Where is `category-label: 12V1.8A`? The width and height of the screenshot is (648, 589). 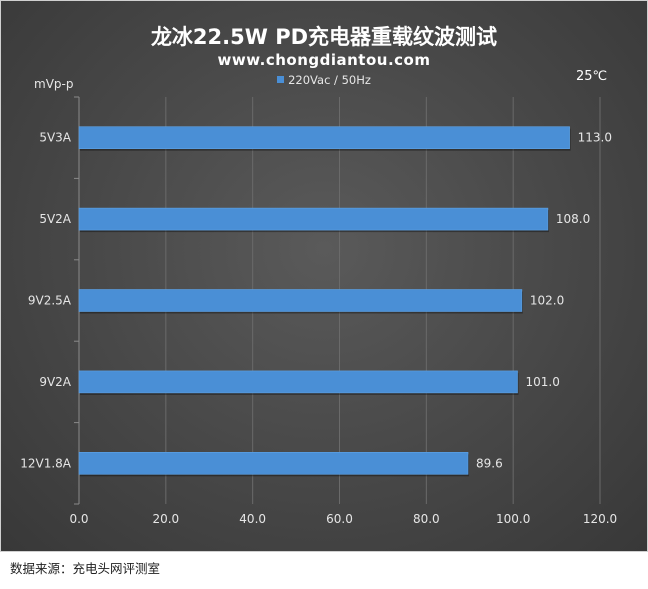
category-label: 12V1.8A is located at coordinates (46, 463).